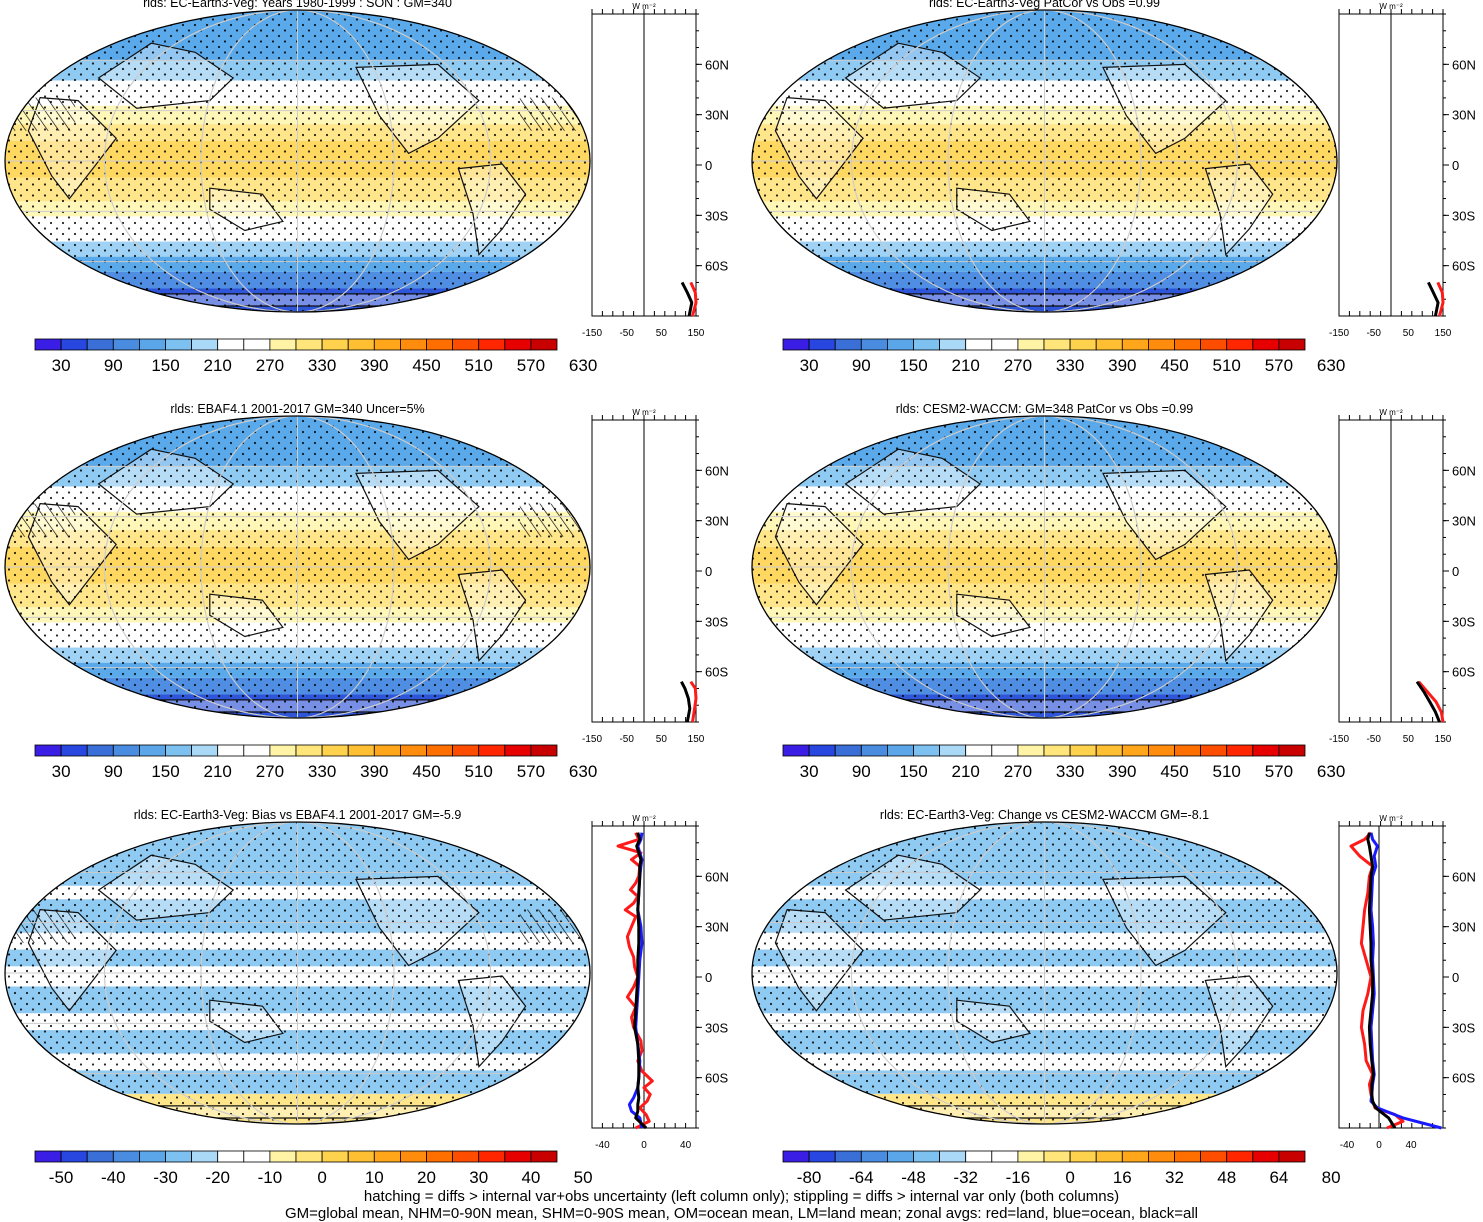 The height and width of the screenshot is (1222, 1483). Describe the element at coordinates (426, 365) in the screenshot. I see `colorbar-label: 450` at that location.